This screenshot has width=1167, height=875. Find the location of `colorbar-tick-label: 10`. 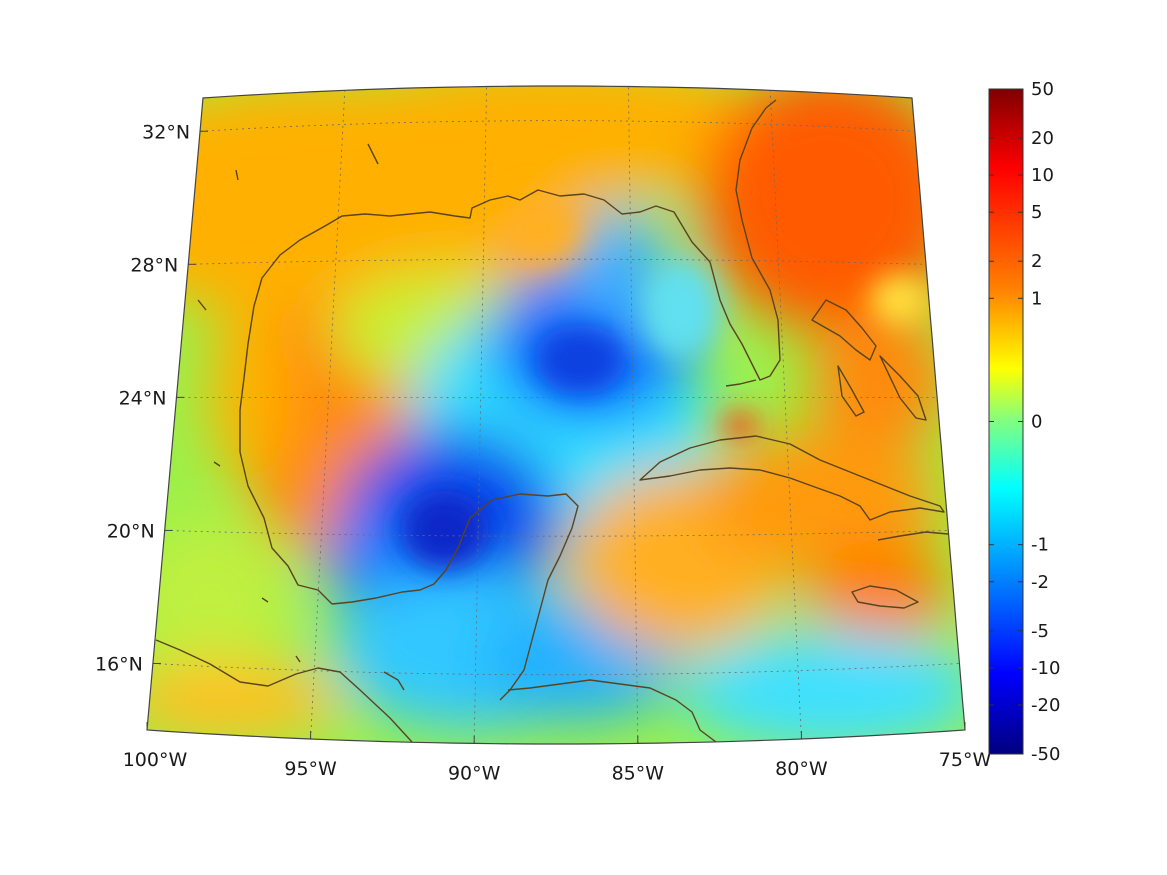

colorbar-tick-label: 10 is located at coordinates (1042, 175).